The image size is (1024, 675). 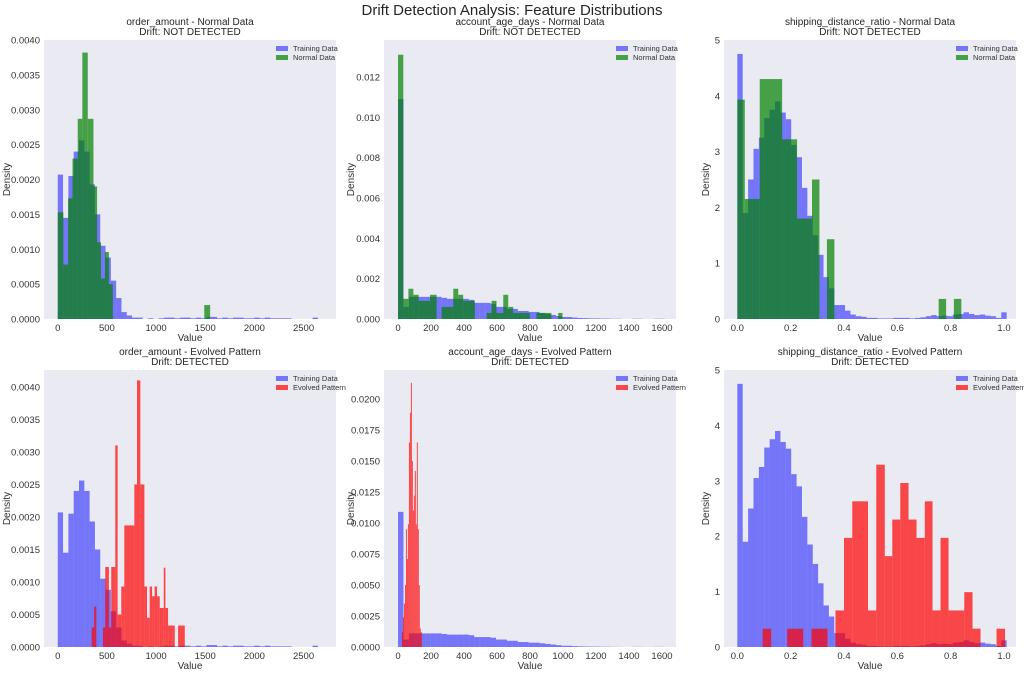 What do you see at coordinates (530, 508) in the screenshot?
I see `plot-area` at bounding box center [530, 508].